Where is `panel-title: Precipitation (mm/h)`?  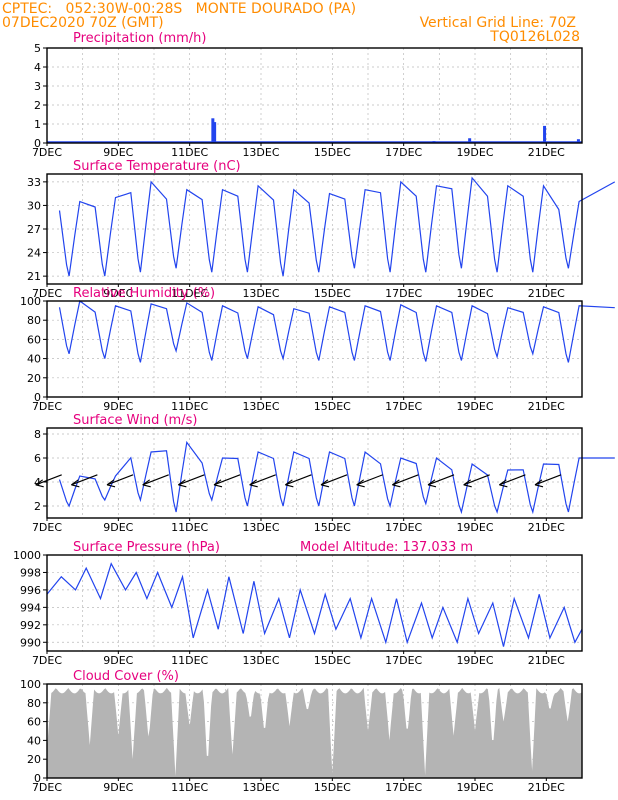 panel-title: Precipitation (mm/h) is located at coordinates (139, 38).